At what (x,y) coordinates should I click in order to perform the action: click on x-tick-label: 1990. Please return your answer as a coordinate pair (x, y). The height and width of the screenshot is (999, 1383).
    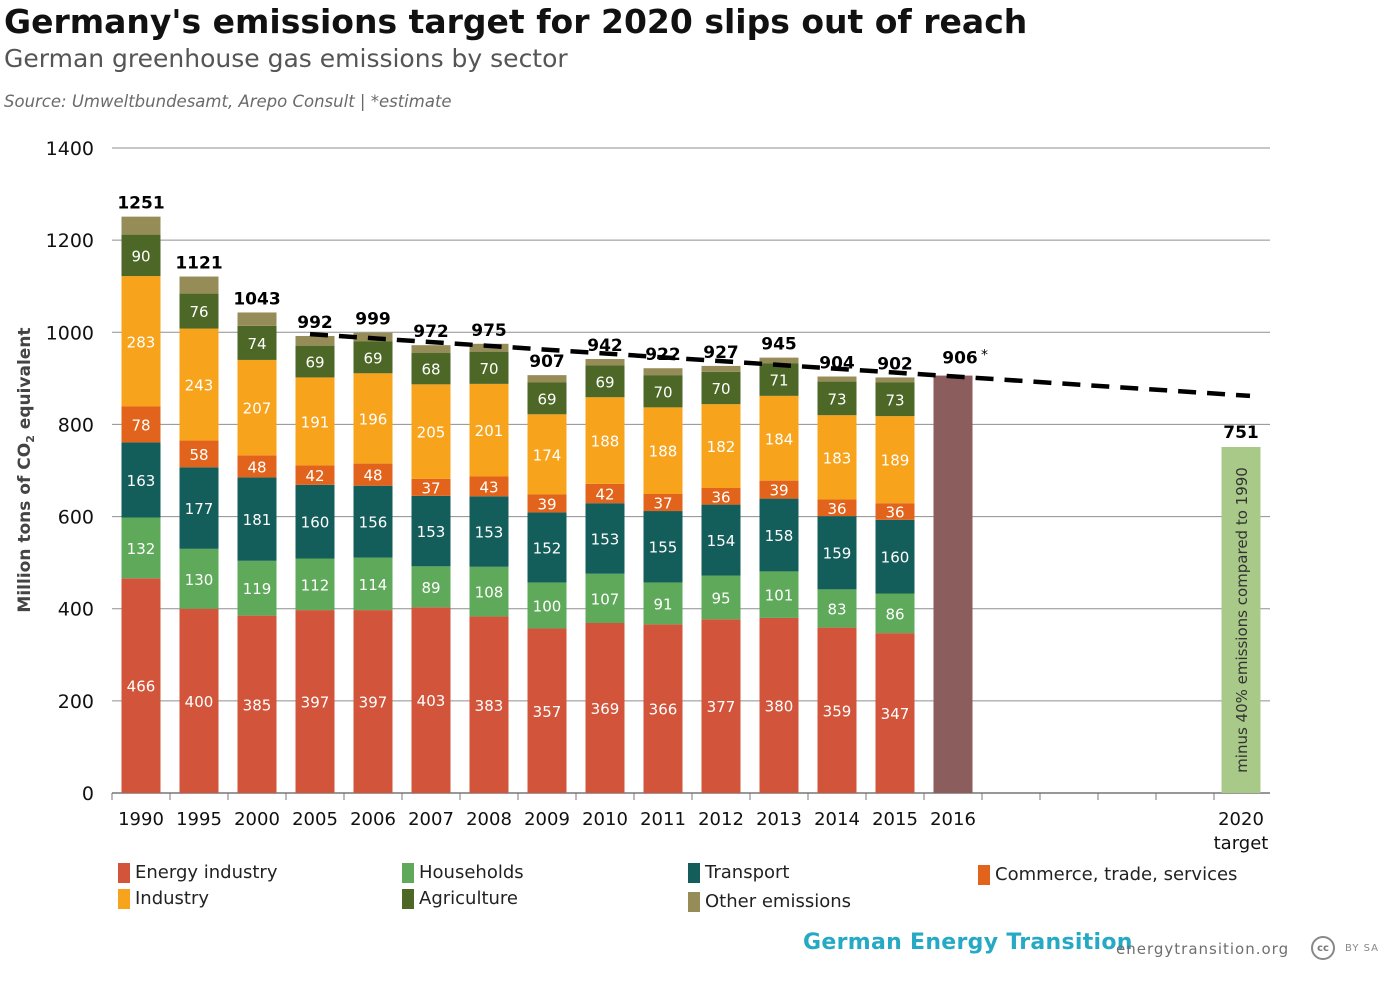
    Looking at the image, I should click on (141, 819).